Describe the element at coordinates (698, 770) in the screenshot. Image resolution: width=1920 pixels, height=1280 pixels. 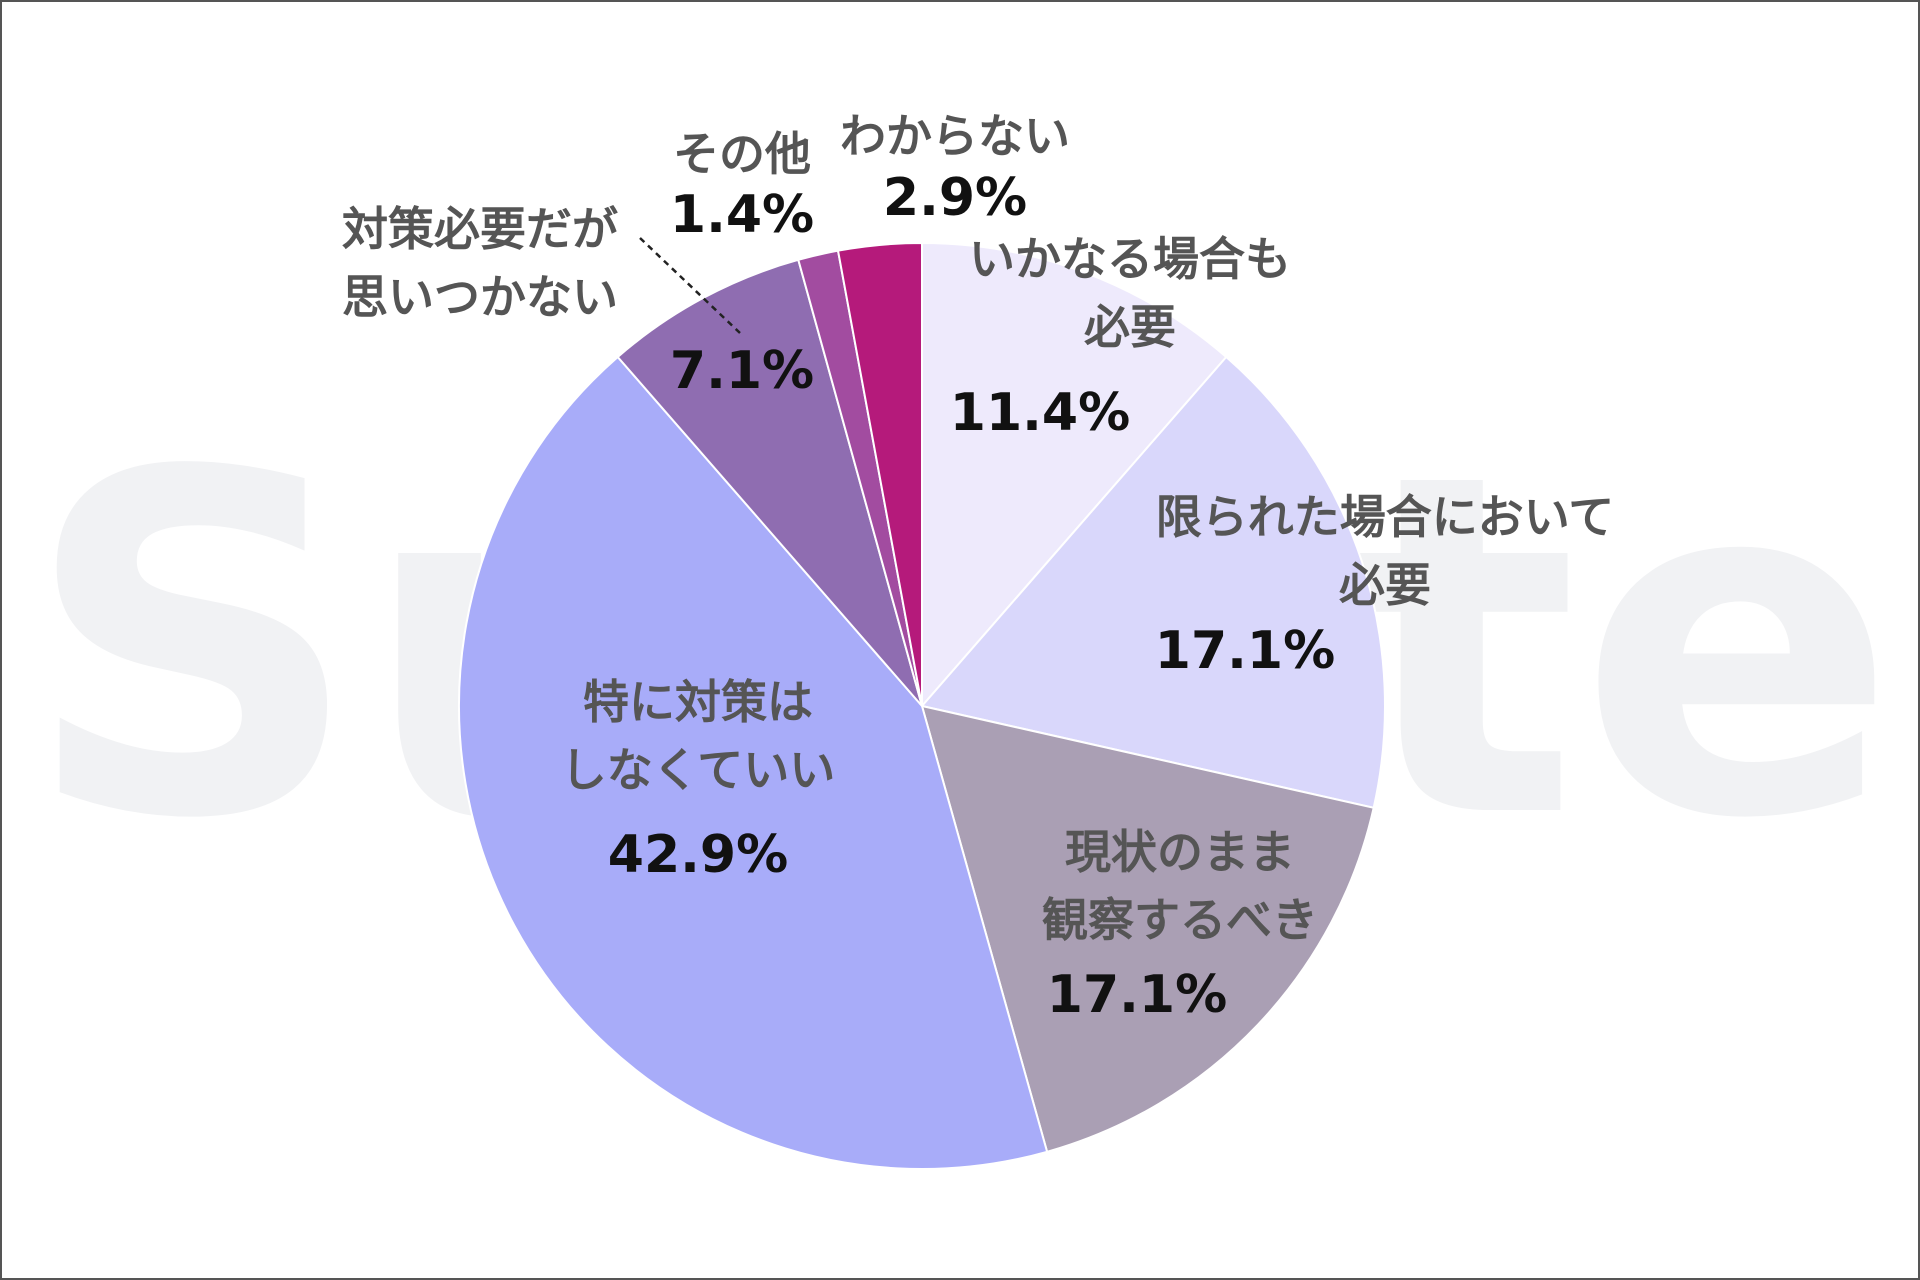
I see `slice-label-3-line-1: しなくていい` at that location.